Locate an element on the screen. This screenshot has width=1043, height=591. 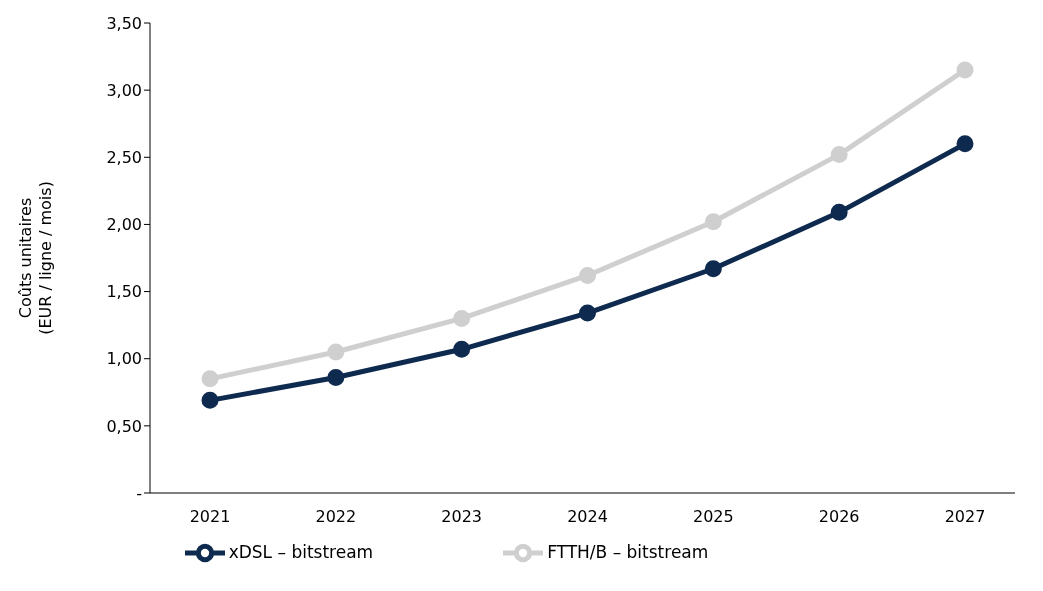
y-tick-label: 1,50 is located at coordinates (124, 292).